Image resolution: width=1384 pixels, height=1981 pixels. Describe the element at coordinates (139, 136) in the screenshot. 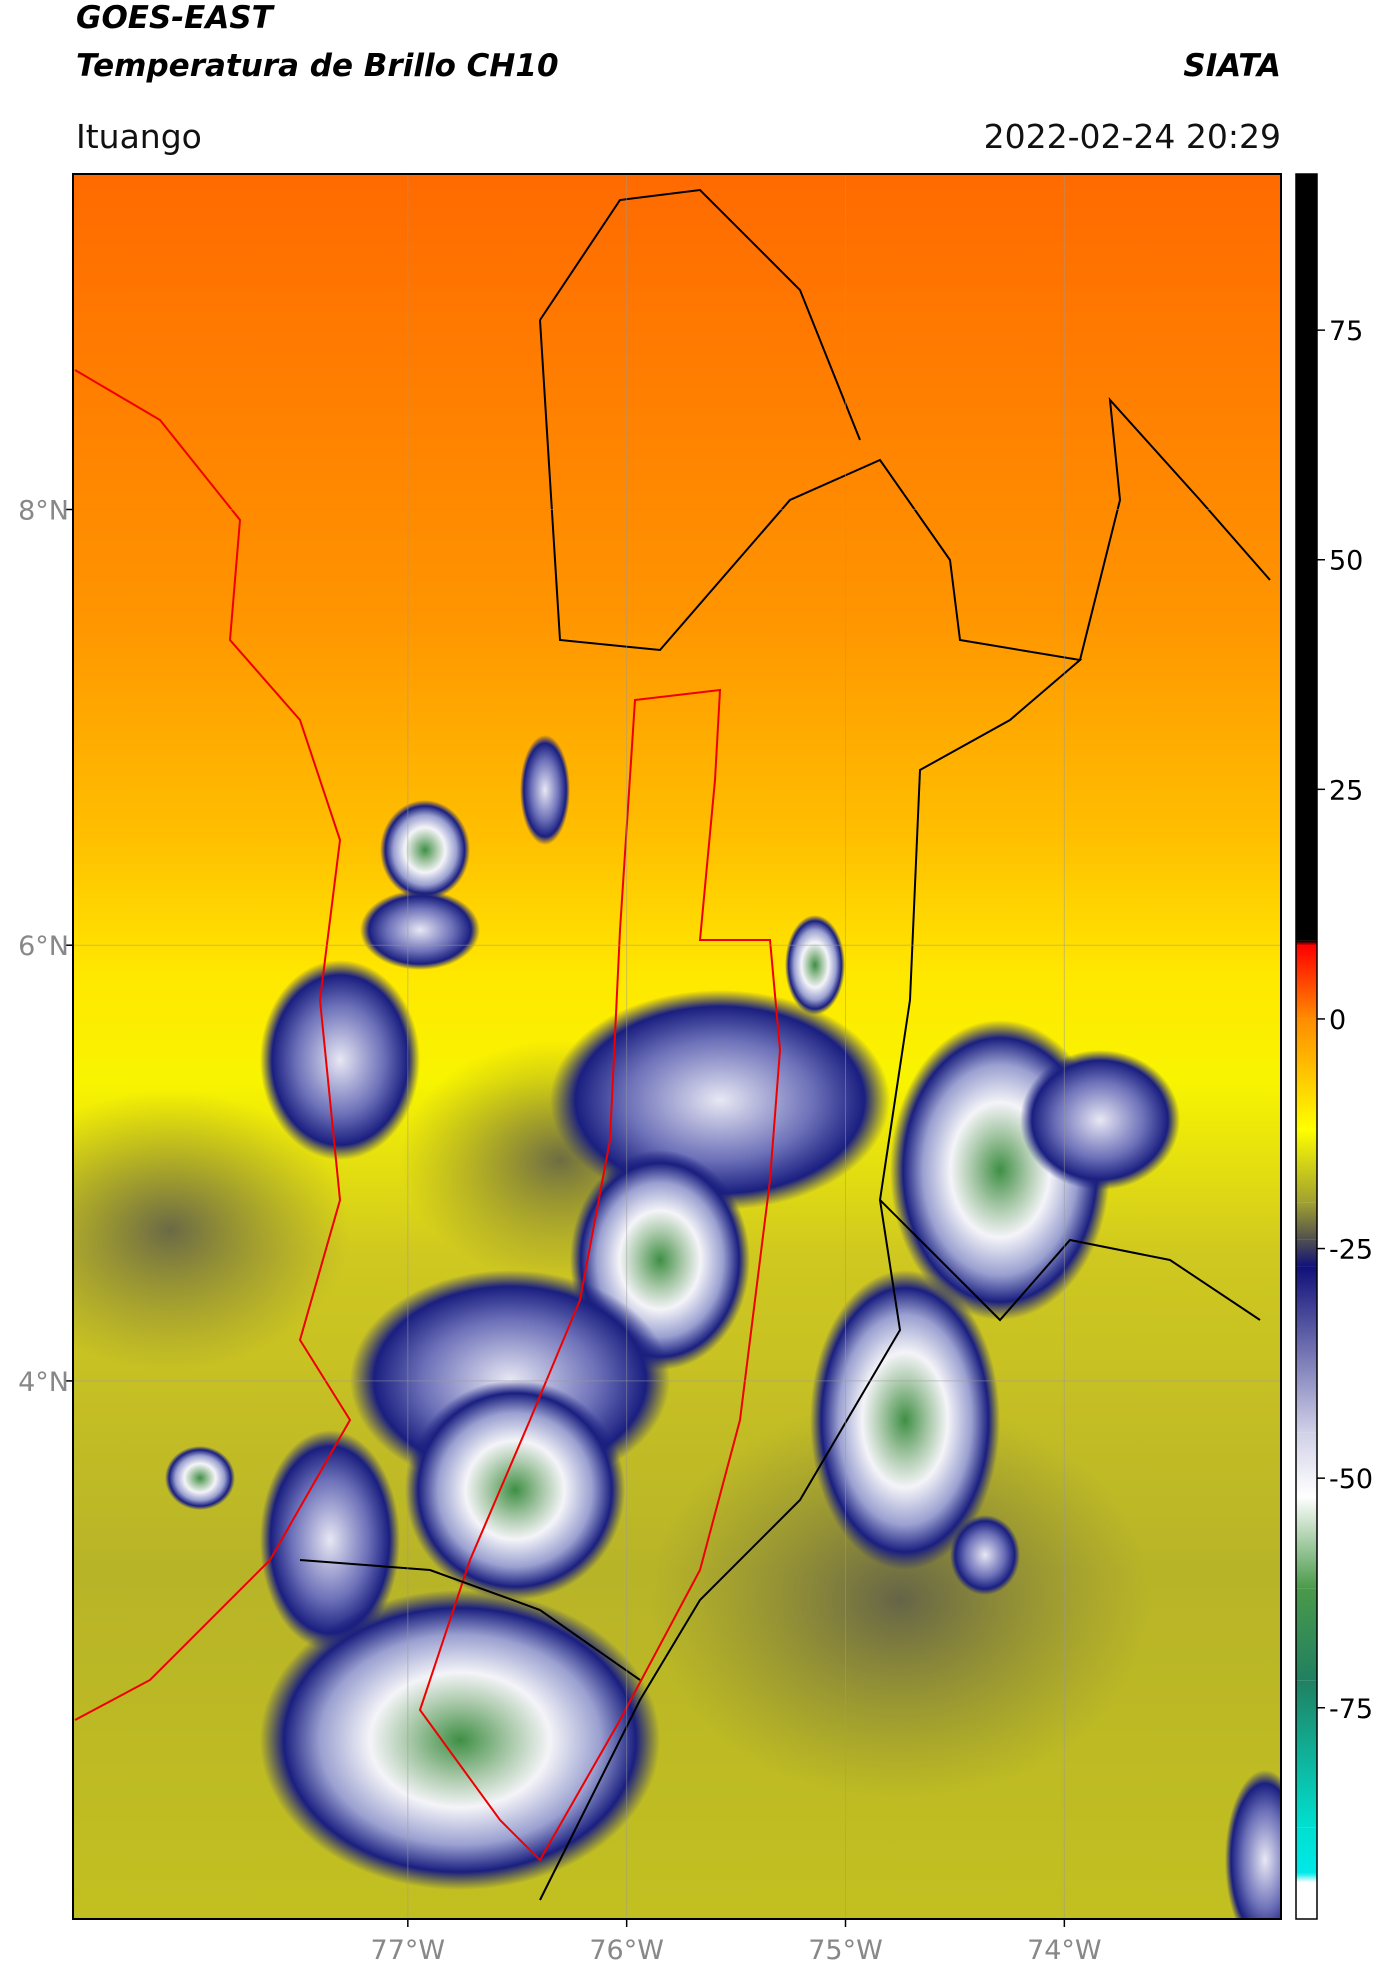

I see `location: Ituango` at that location.